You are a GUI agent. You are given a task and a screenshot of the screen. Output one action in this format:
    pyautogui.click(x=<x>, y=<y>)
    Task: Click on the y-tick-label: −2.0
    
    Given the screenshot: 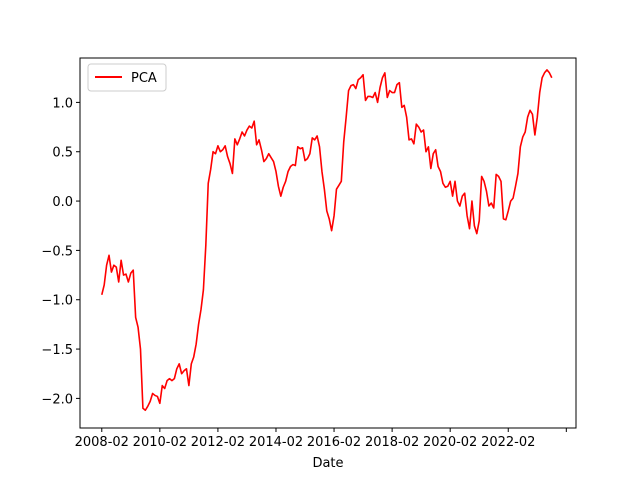 What is the action you would take?
    pyautogui.click(x=57, y=399)
    